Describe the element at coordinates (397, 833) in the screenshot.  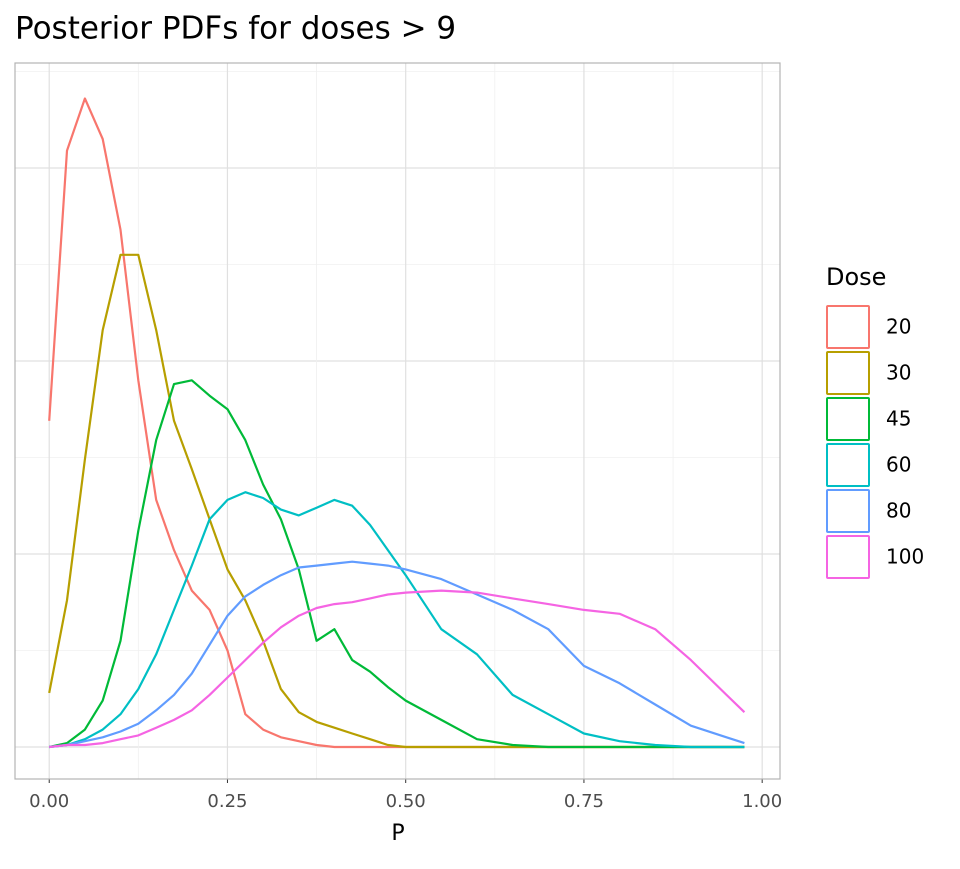
I see `x-axis-title: P` at that location.